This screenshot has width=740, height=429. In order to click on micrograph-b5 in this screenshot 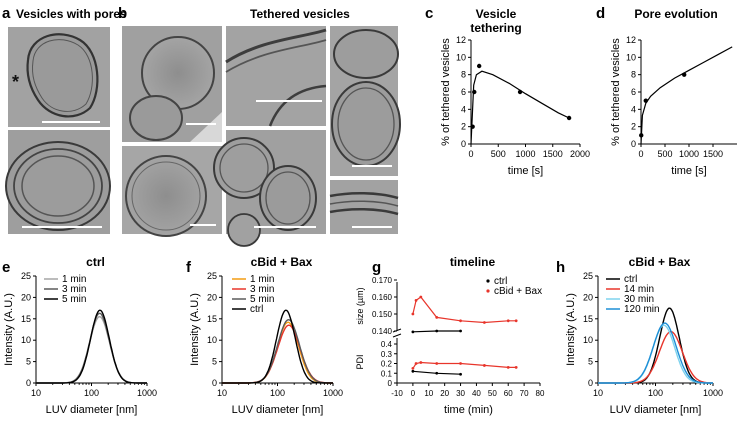, I will do `click(365, 101)`.